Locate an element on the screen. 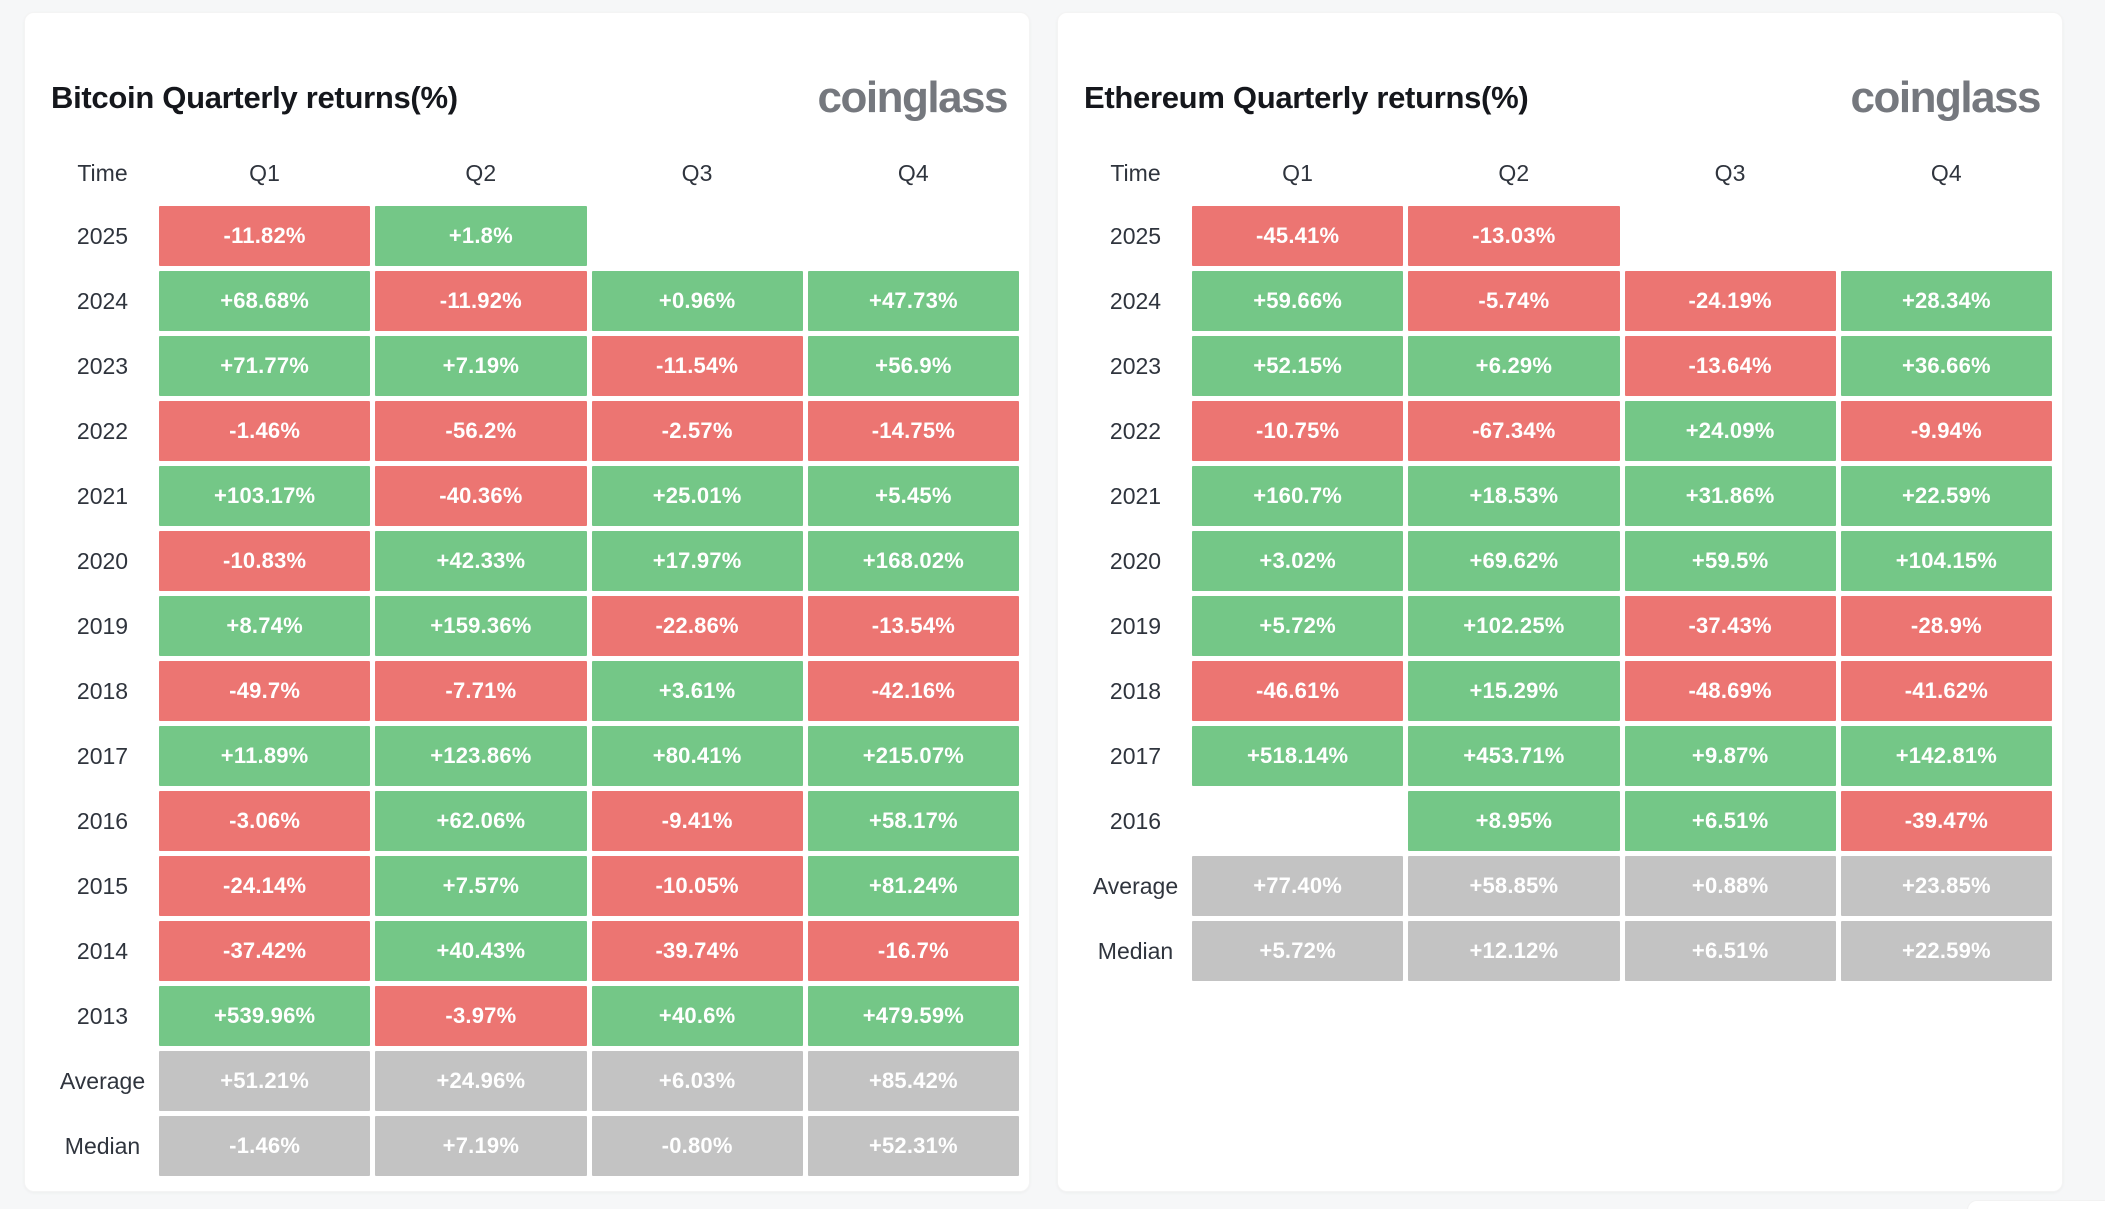  return-cell: +47.73% is located at coordinates (913, 301).